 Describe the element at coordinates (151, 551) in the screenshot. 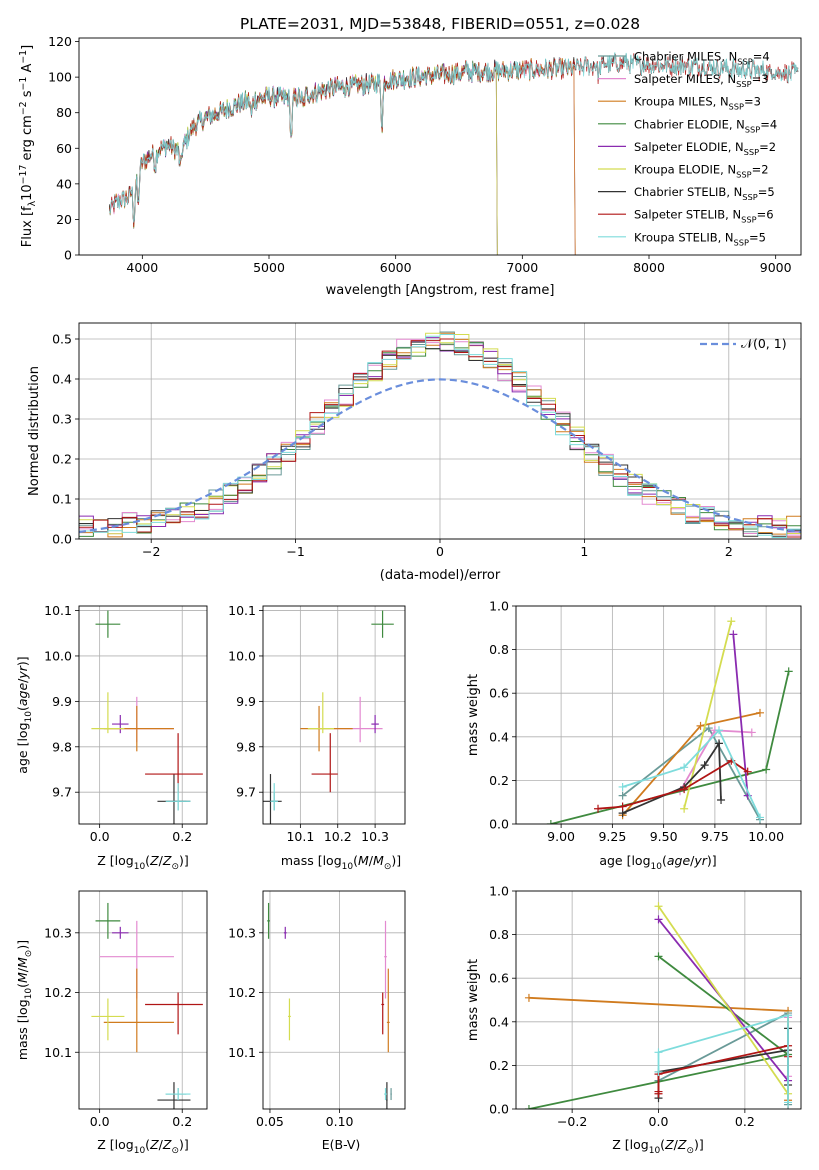

I see `x-tick-label: −2` at that location.